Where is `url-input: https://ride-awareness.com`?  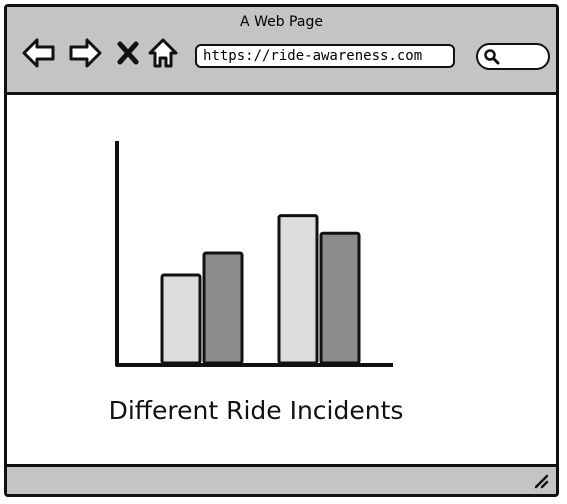
url-input: https://ride-awareness.com is located at coordinates (325, 56).